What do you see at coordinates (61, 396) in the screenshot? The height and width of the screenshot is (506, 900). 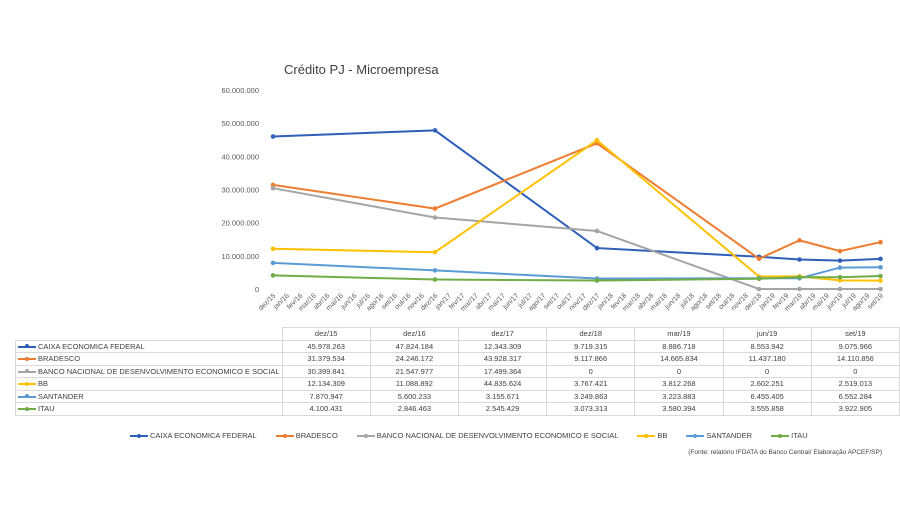 I see `series-name: SANTANDER` at bounding box center [61, 396].